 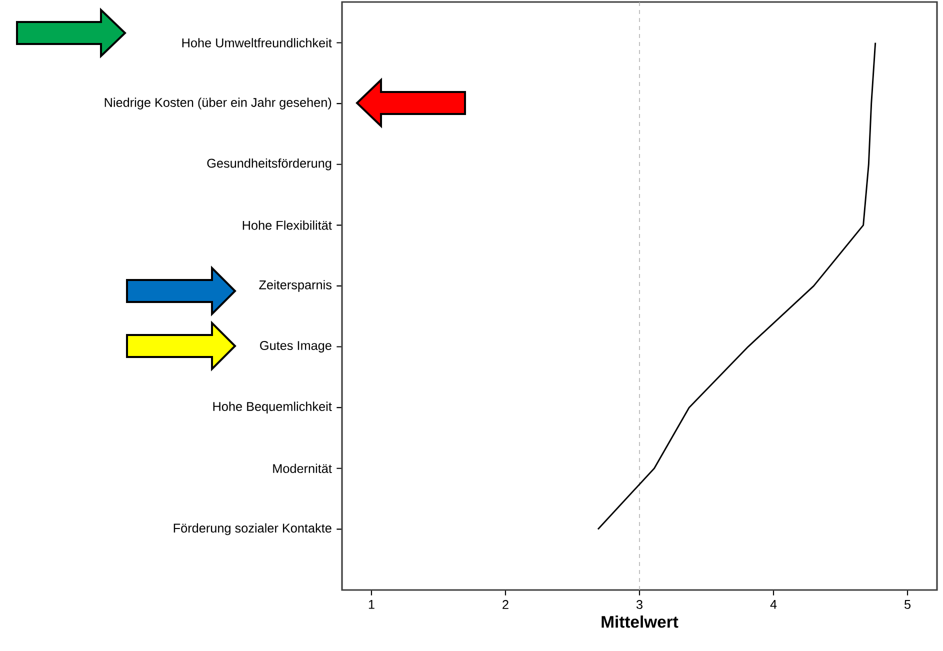 What do you see at coordinates (639, 605) in the screenshot?
I see `x-tick-label: 3` at bounding box center [639, 605].